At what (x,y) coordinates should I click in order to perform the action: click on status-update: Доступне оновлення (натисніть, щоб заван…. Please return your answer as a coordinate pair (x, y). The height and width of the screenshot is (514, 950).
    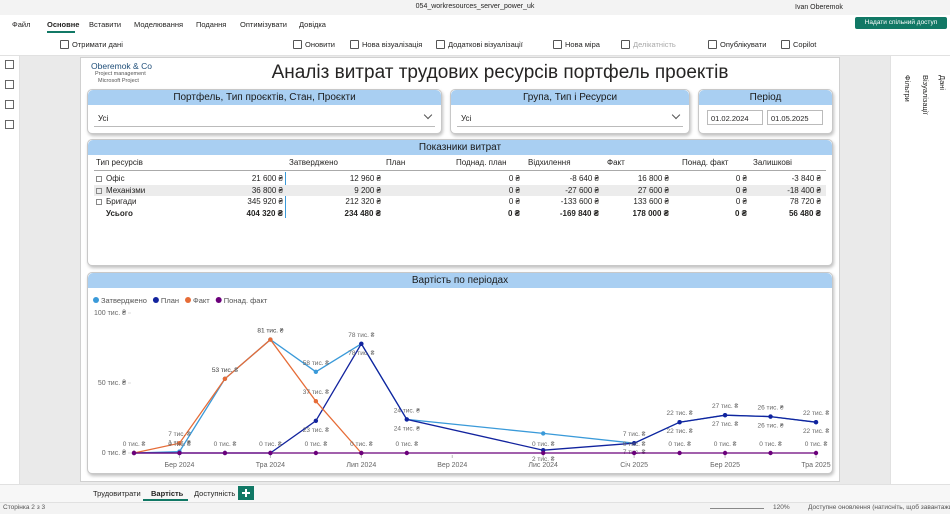
    Looking at the image, I should click on (879, 507).